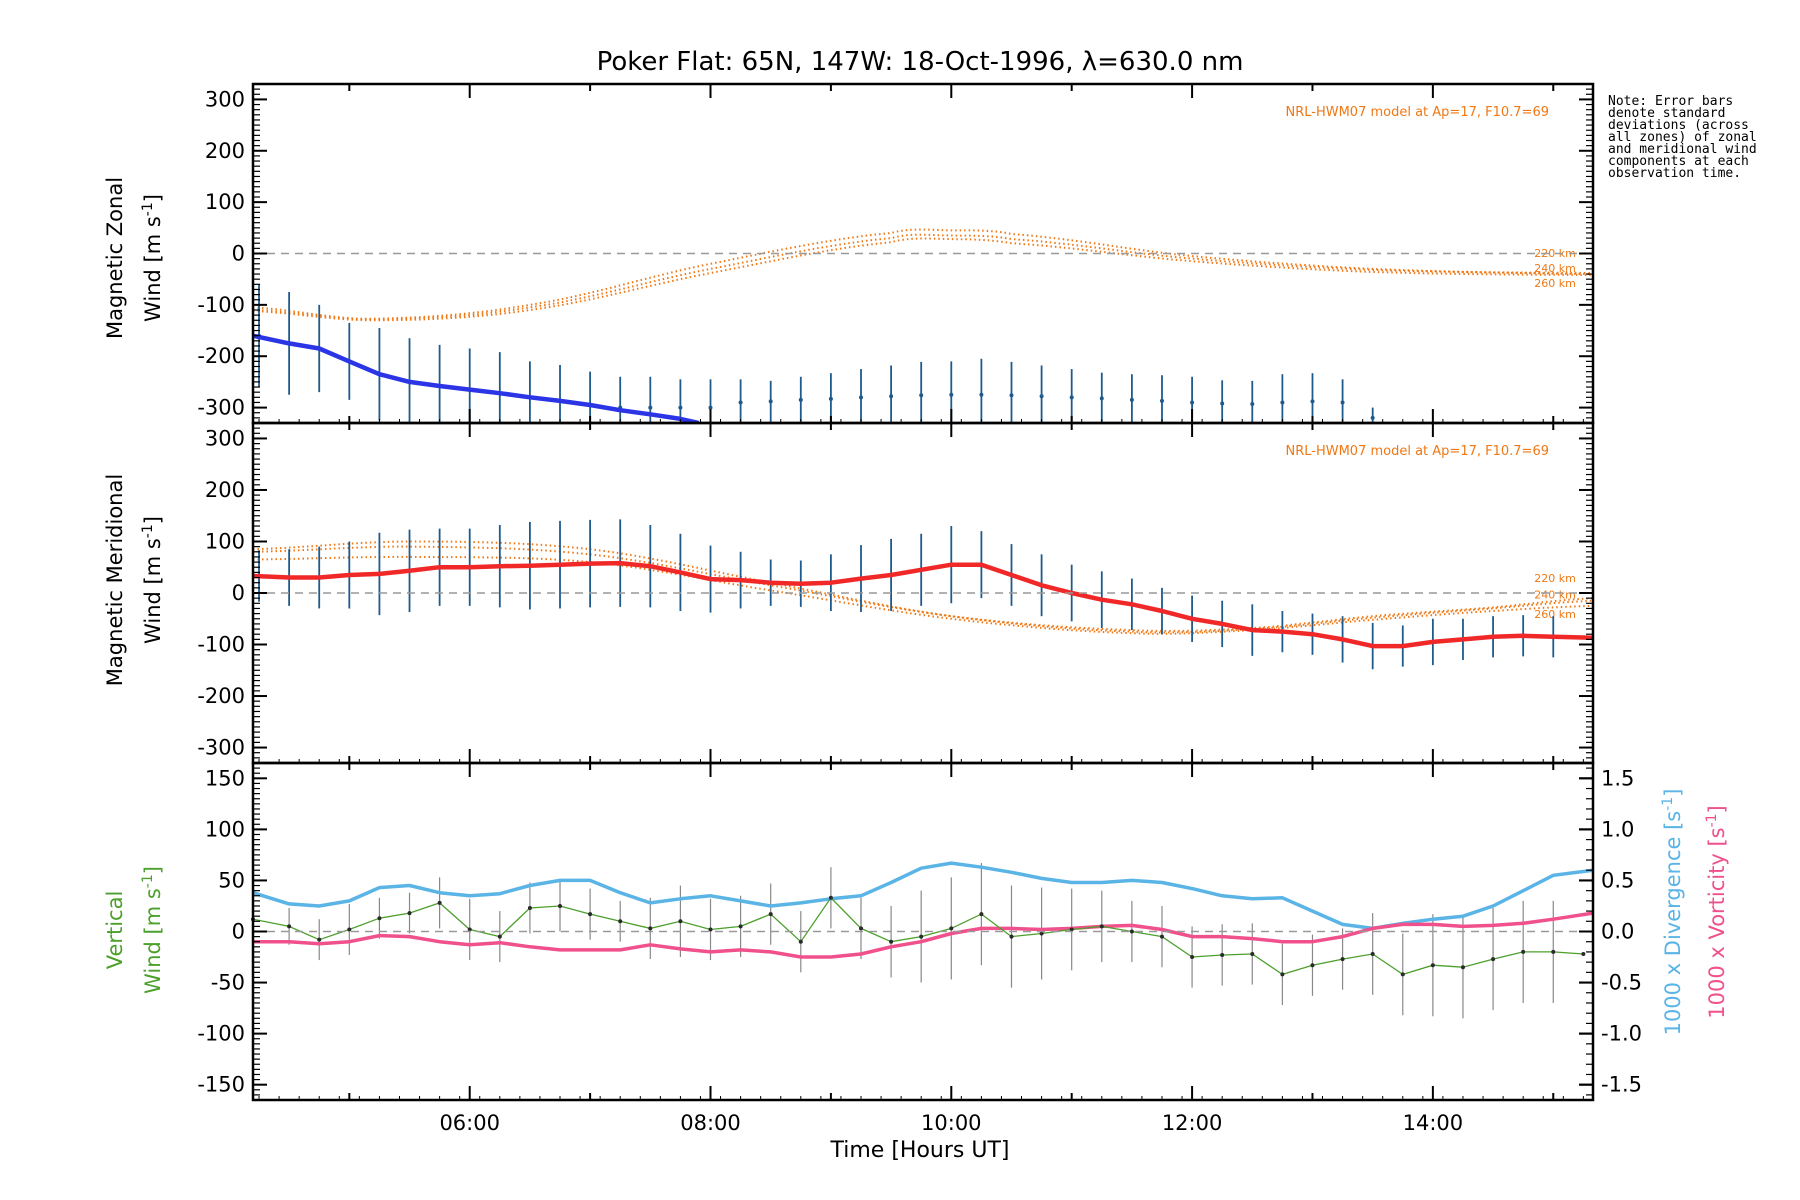 The image size is (1800, 1200). What do you see at coordinates (152, 580) in the screenshot?
I see `meridional-ylabel-units: Wind [m s-1]` at bounding box center [152, 580].